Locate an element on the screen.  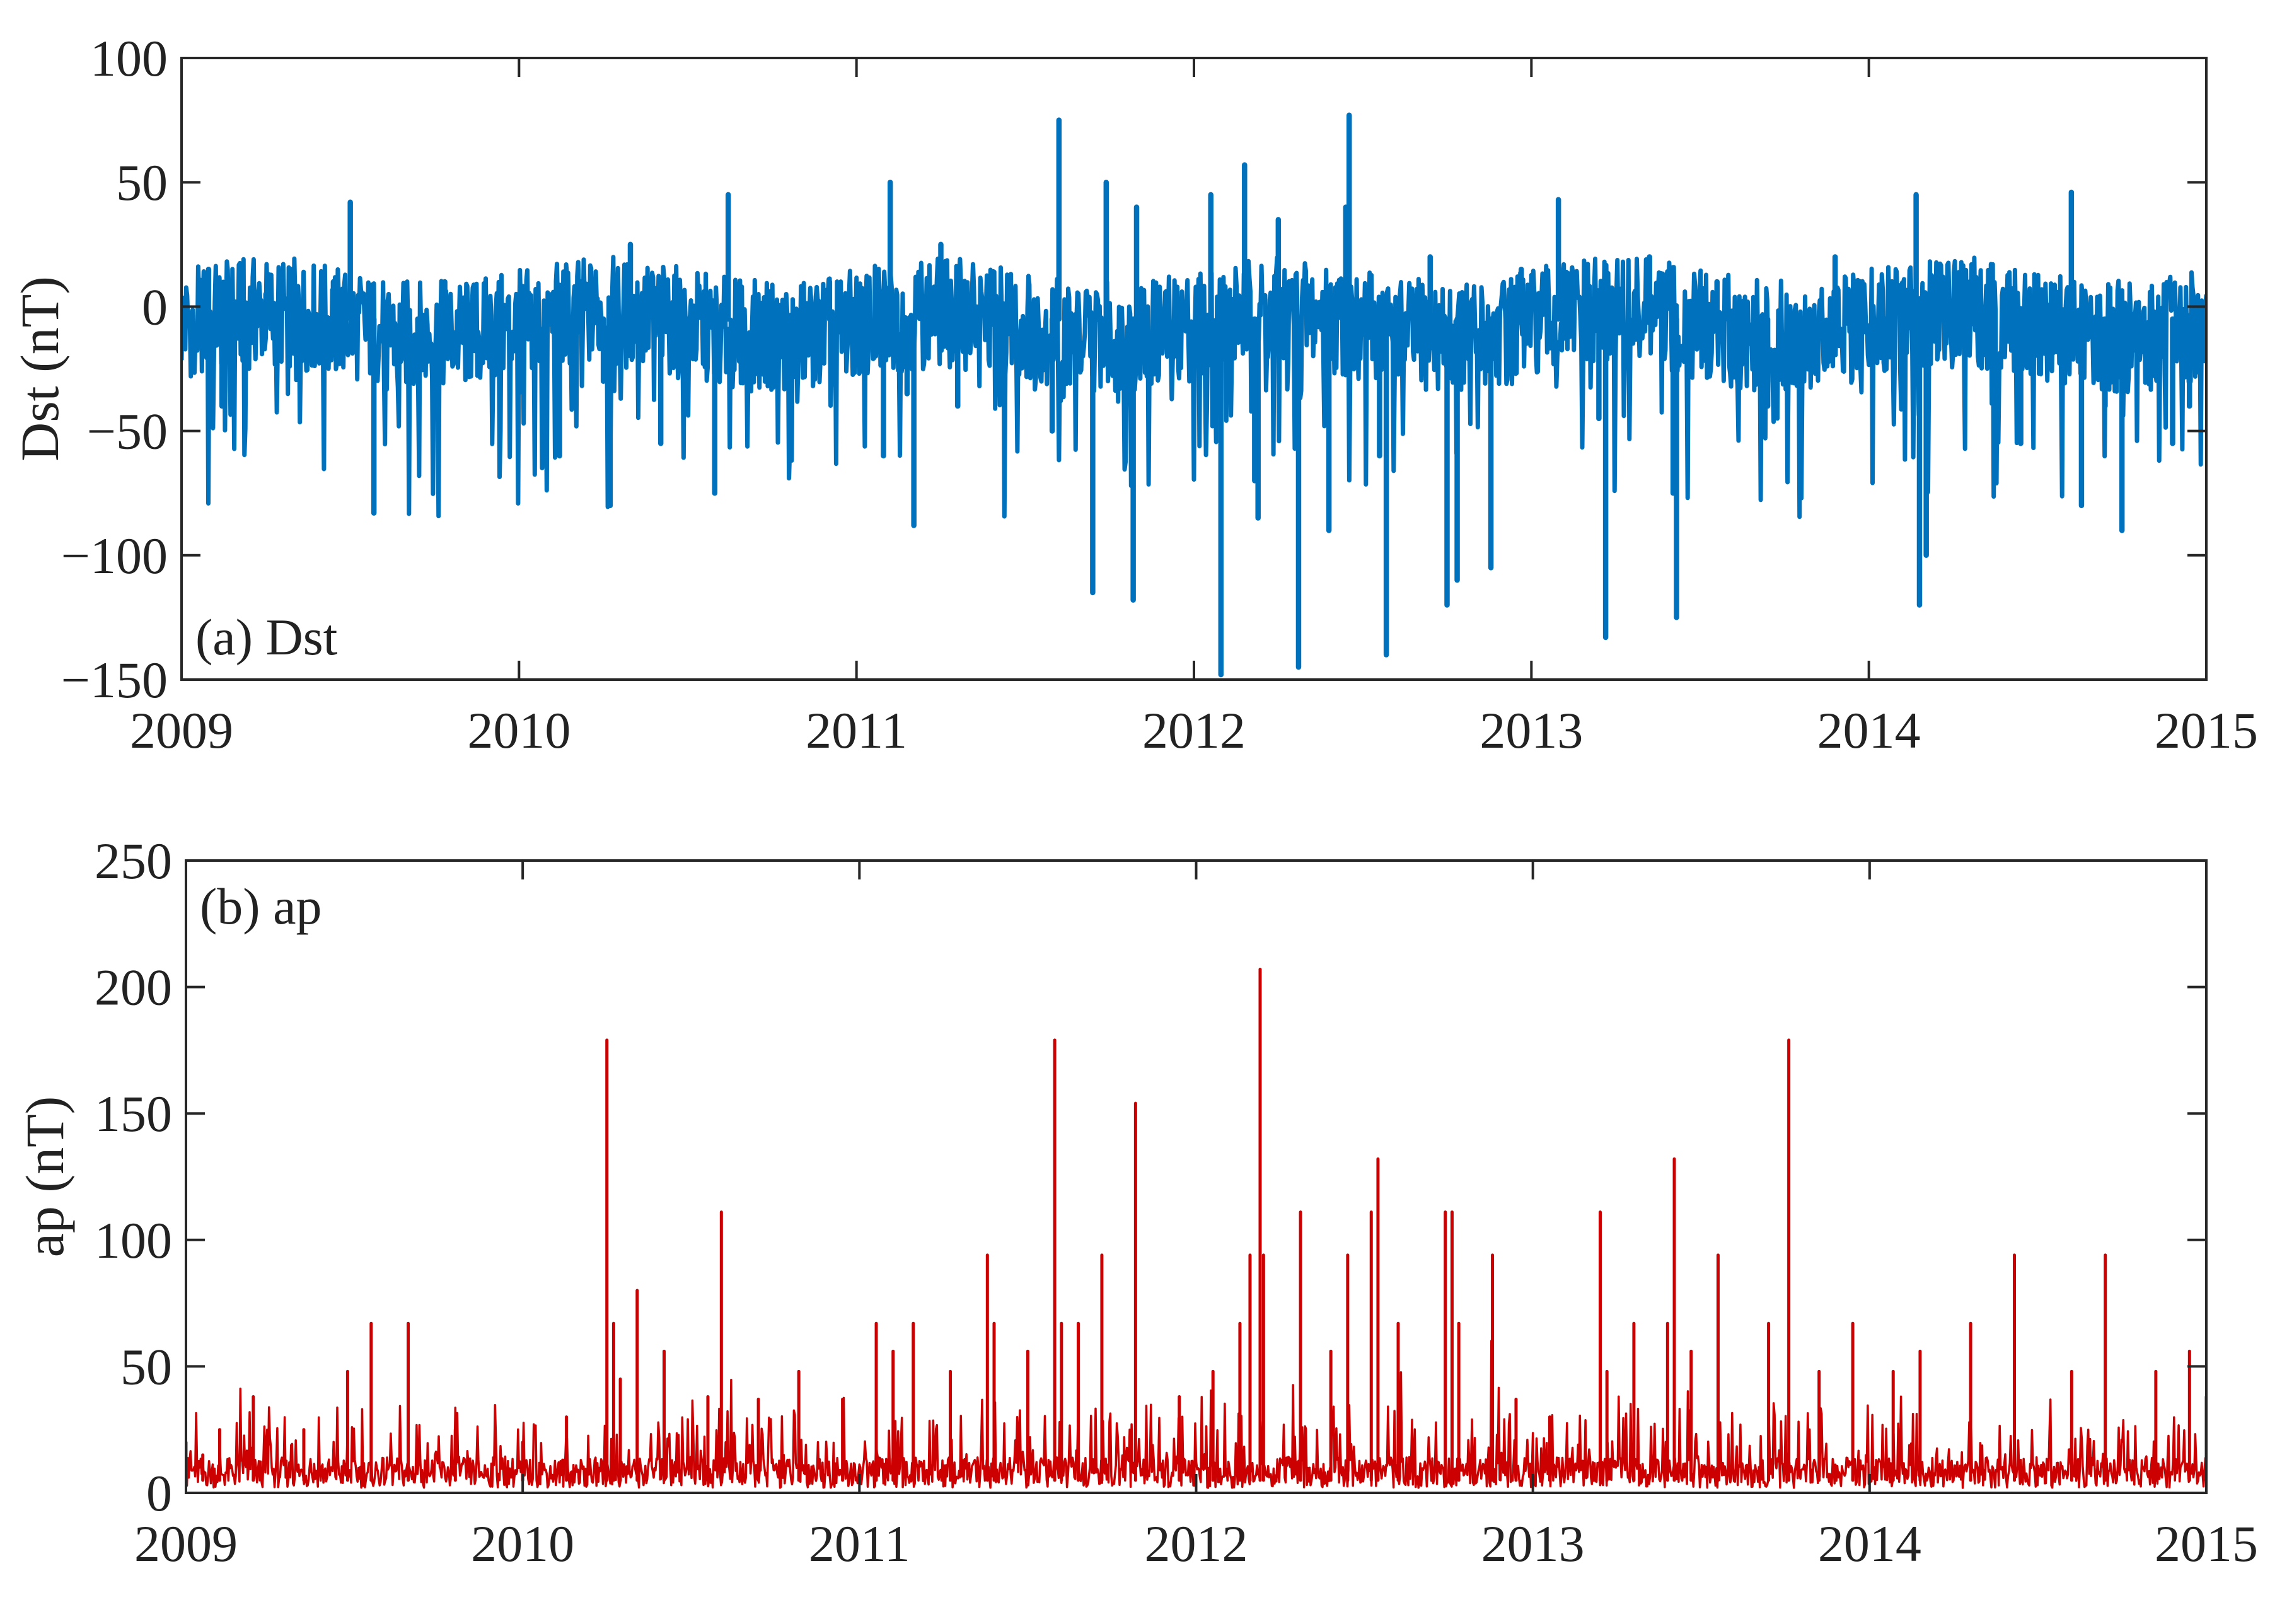
dst-x-tick-label: 2009 is located at coordinates (181, 730).